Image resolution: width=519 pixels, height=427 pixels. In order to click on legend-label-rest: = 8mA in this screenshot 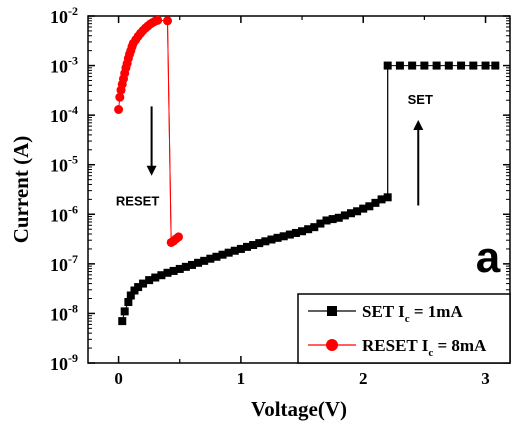, I will do `click(460, 345)`.